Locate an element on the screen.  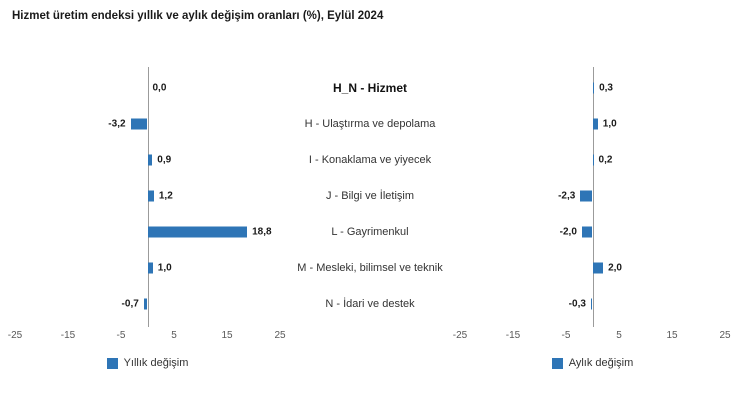
bar-row: -2,3 is located at coordinates (592, 196).